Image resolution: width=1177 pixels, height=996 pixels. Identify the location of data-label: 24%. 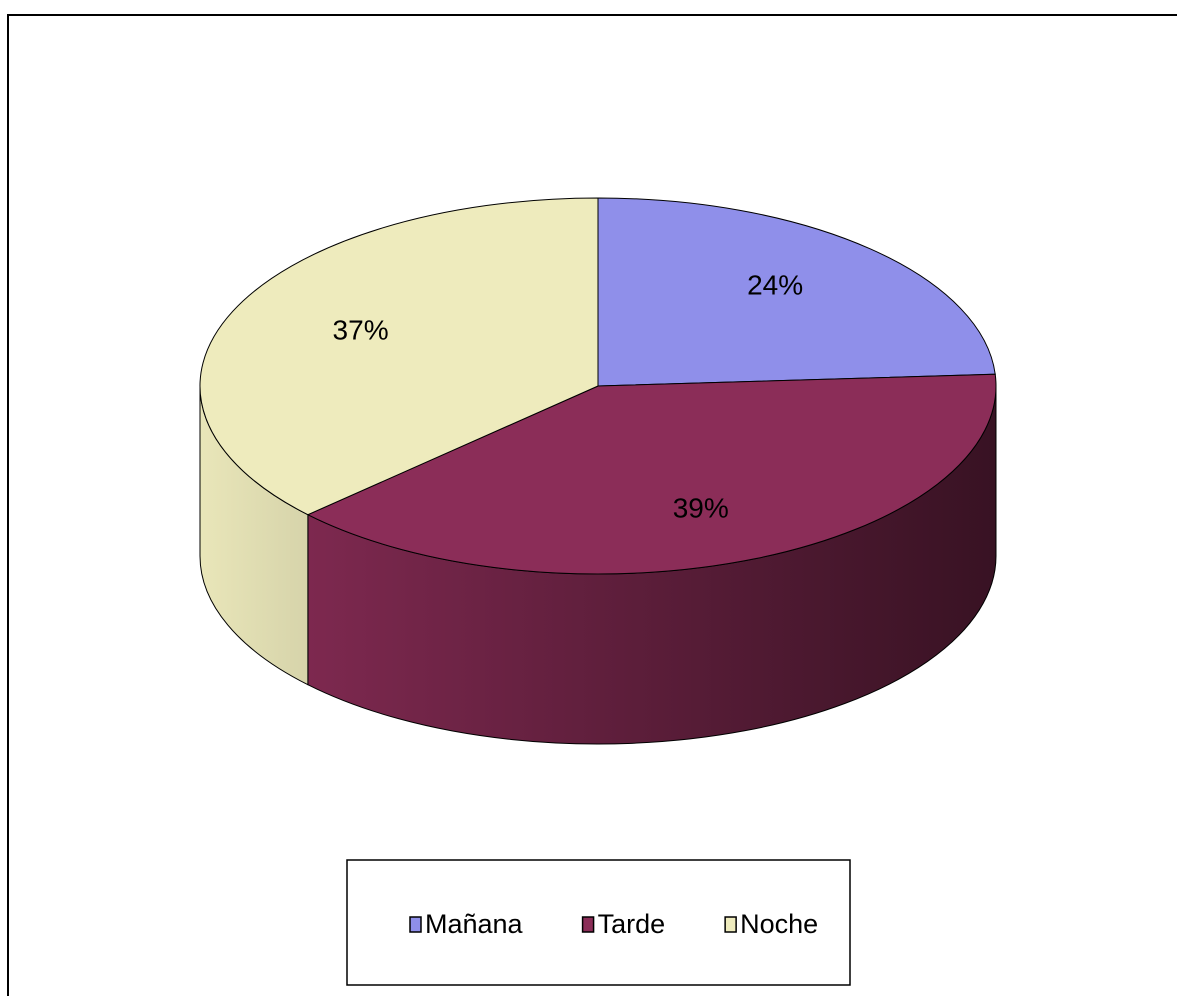
(775, 285).